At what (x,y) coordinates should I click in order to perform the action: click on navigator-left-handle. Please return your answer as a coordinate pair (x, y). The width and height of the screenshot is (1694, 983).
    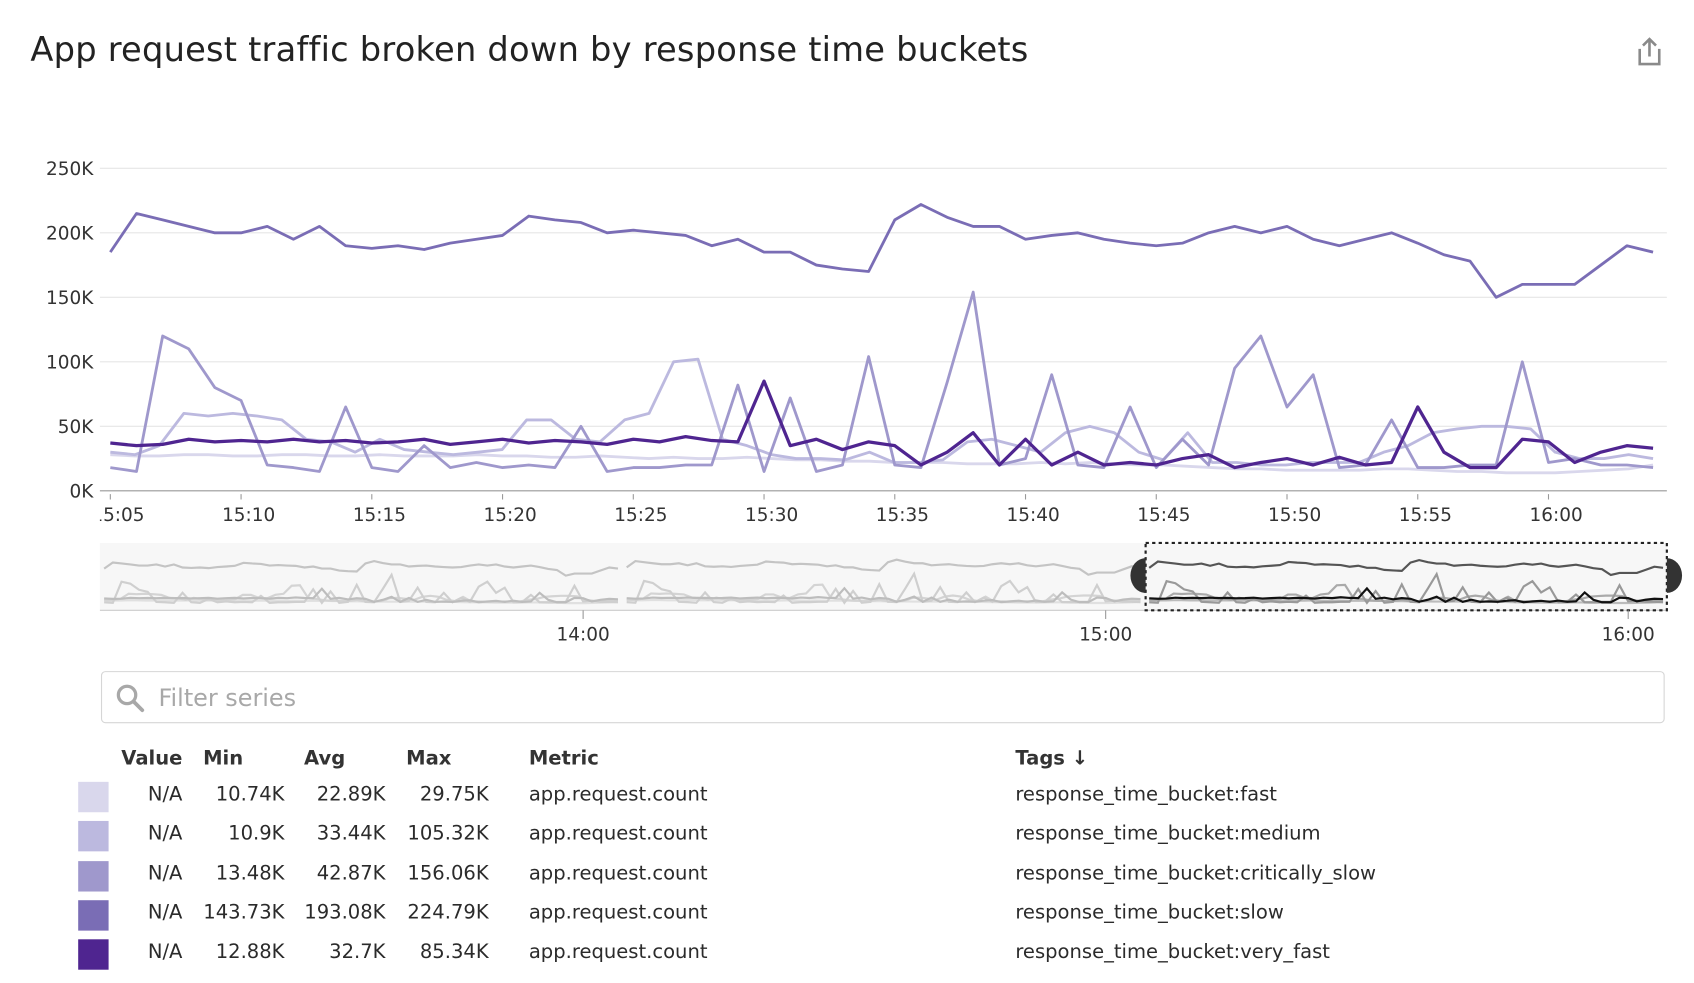
    Looking at the image, I should click on (1138, 575).